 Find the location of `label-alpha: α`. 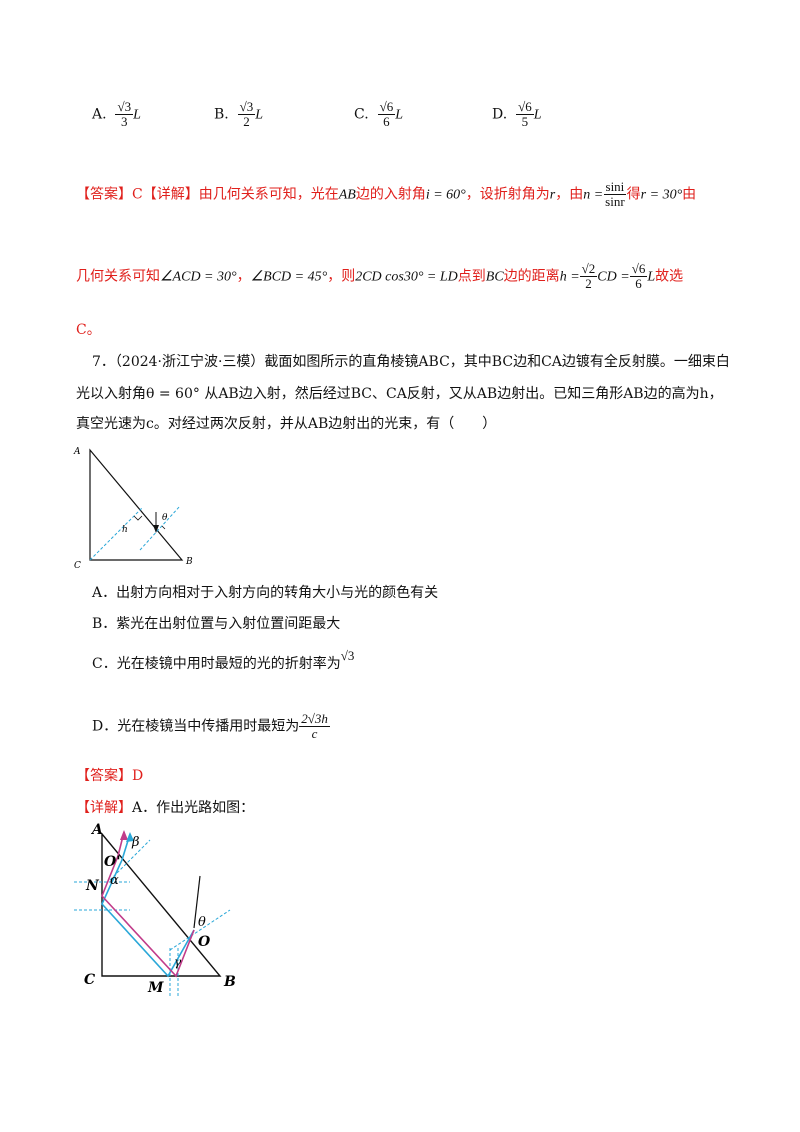

label-alpha: α is located at coordinates (114, 880).